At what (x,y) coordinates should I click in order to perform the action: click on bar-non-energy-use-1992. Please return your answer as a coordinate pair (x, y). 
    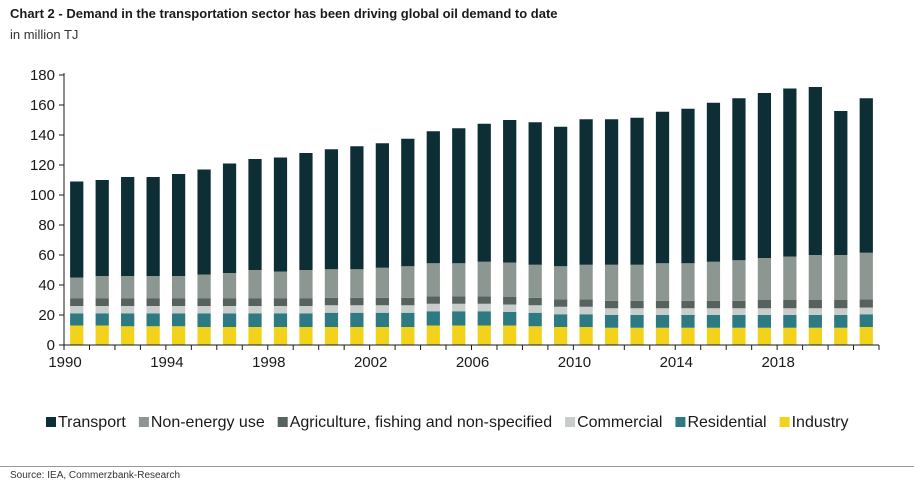
    Looking at the image, I should click on (128, 287).